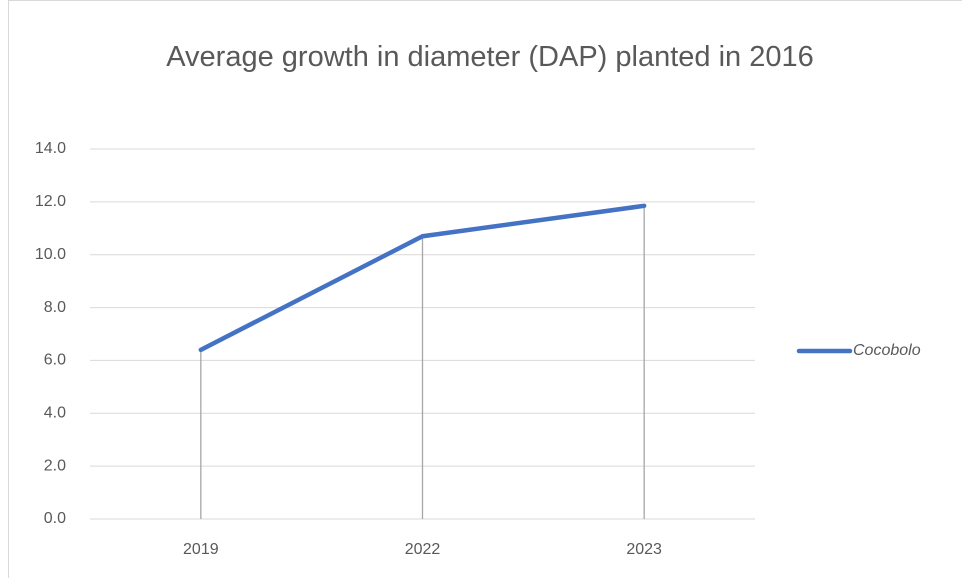  What do you see at coordinates (50, 201) in the screenshot?
I see `y-tick-label: 12.0` at bounding box center [50, 201].